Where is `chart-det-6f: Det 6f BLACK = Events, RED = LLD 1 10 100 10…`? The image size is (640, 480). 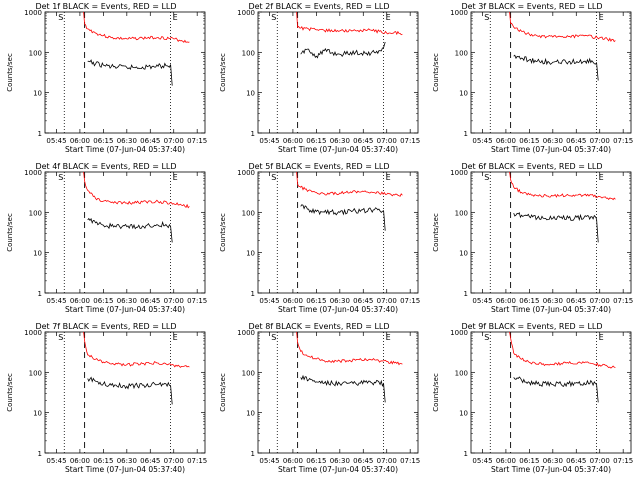 chart-det-6f: Det 6f BLACK = Events, RED = LLD 1 10 100 10… is located at coordinates (532, 238).